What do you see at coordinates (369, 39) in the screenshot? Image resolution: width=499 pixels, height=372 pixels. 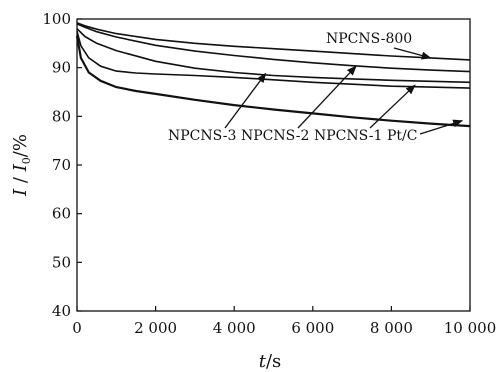 I see `annotation-label: NPCNS-800` at bounding box center [369, 39].